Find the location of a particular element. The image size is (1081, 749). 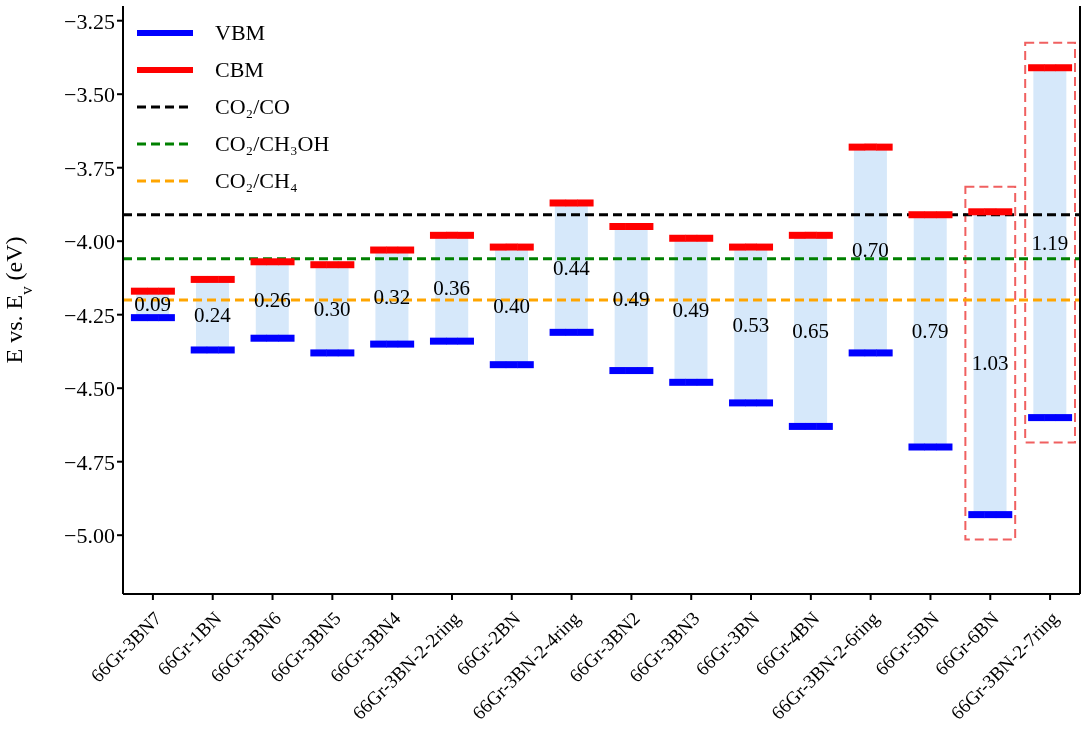

y-tick-label: −3.50 is located at coordinates (89, 95).